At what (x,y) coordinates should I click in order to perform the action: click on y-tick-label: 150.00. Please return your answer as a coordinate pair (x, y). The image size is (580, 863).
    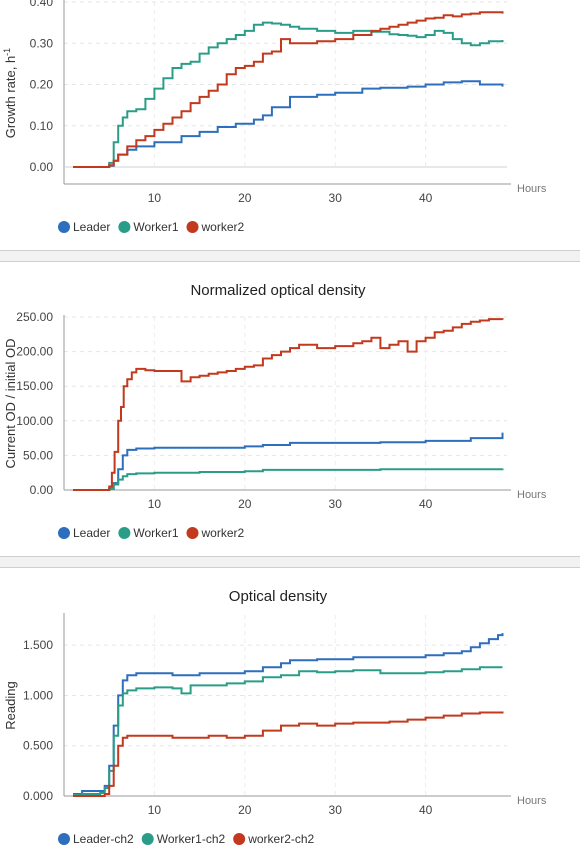
    Looking at the image, I should click on (34, 386).